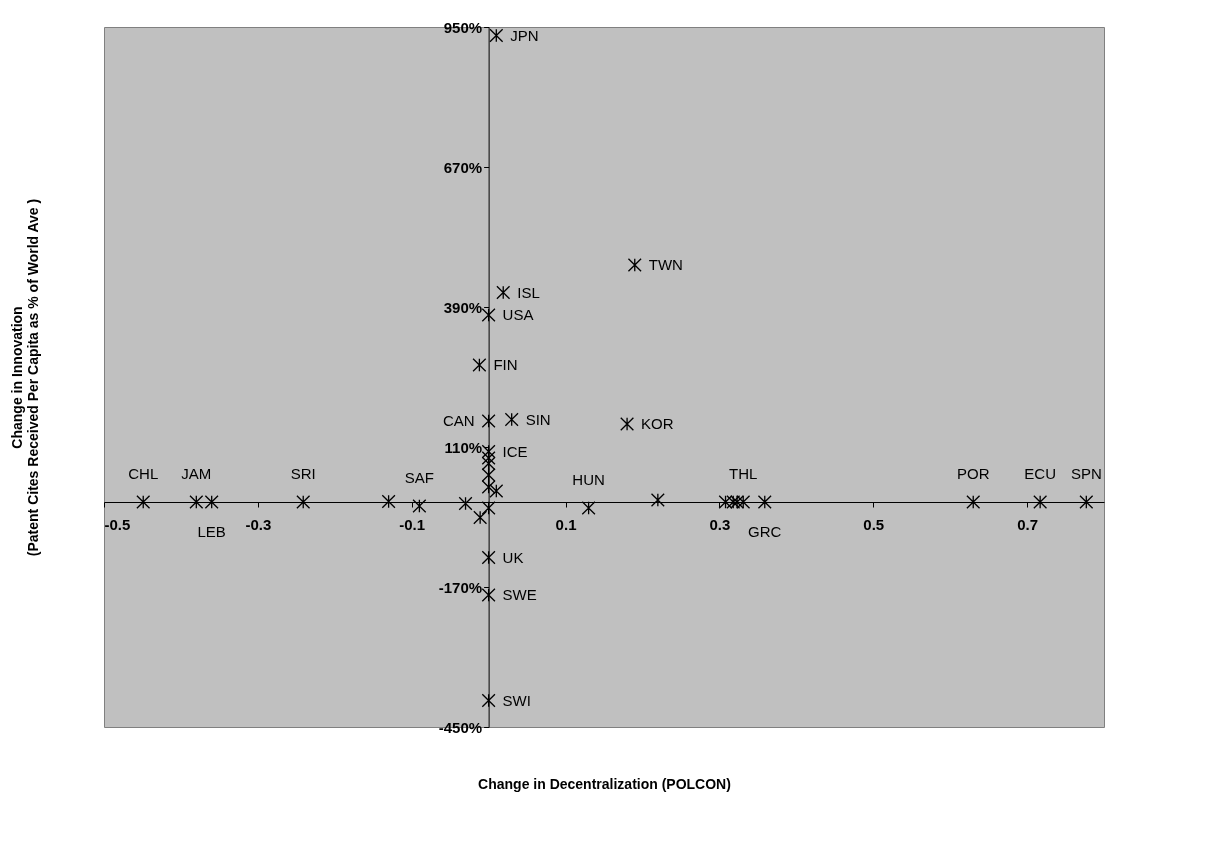 The image size is (1226, 847). I want to click on annotation: SRI, so click(303, 473).